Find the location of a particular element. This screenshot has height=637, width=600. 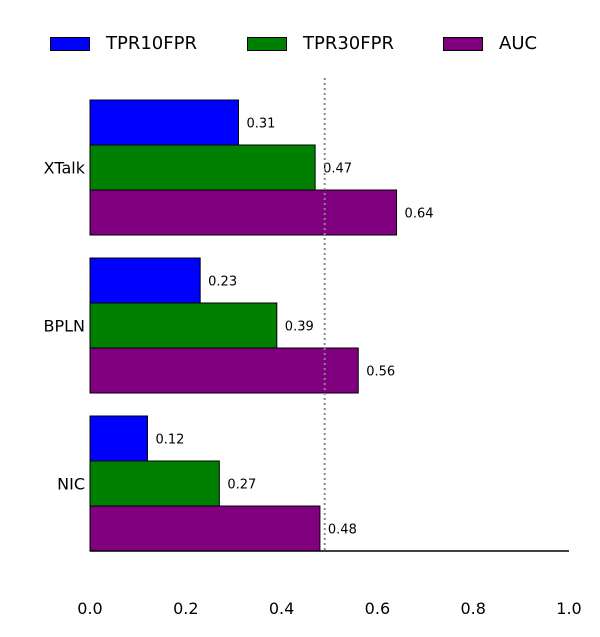

legend-label-tpr30fpr: TPR30FPR is located at coordinates (348, 43).